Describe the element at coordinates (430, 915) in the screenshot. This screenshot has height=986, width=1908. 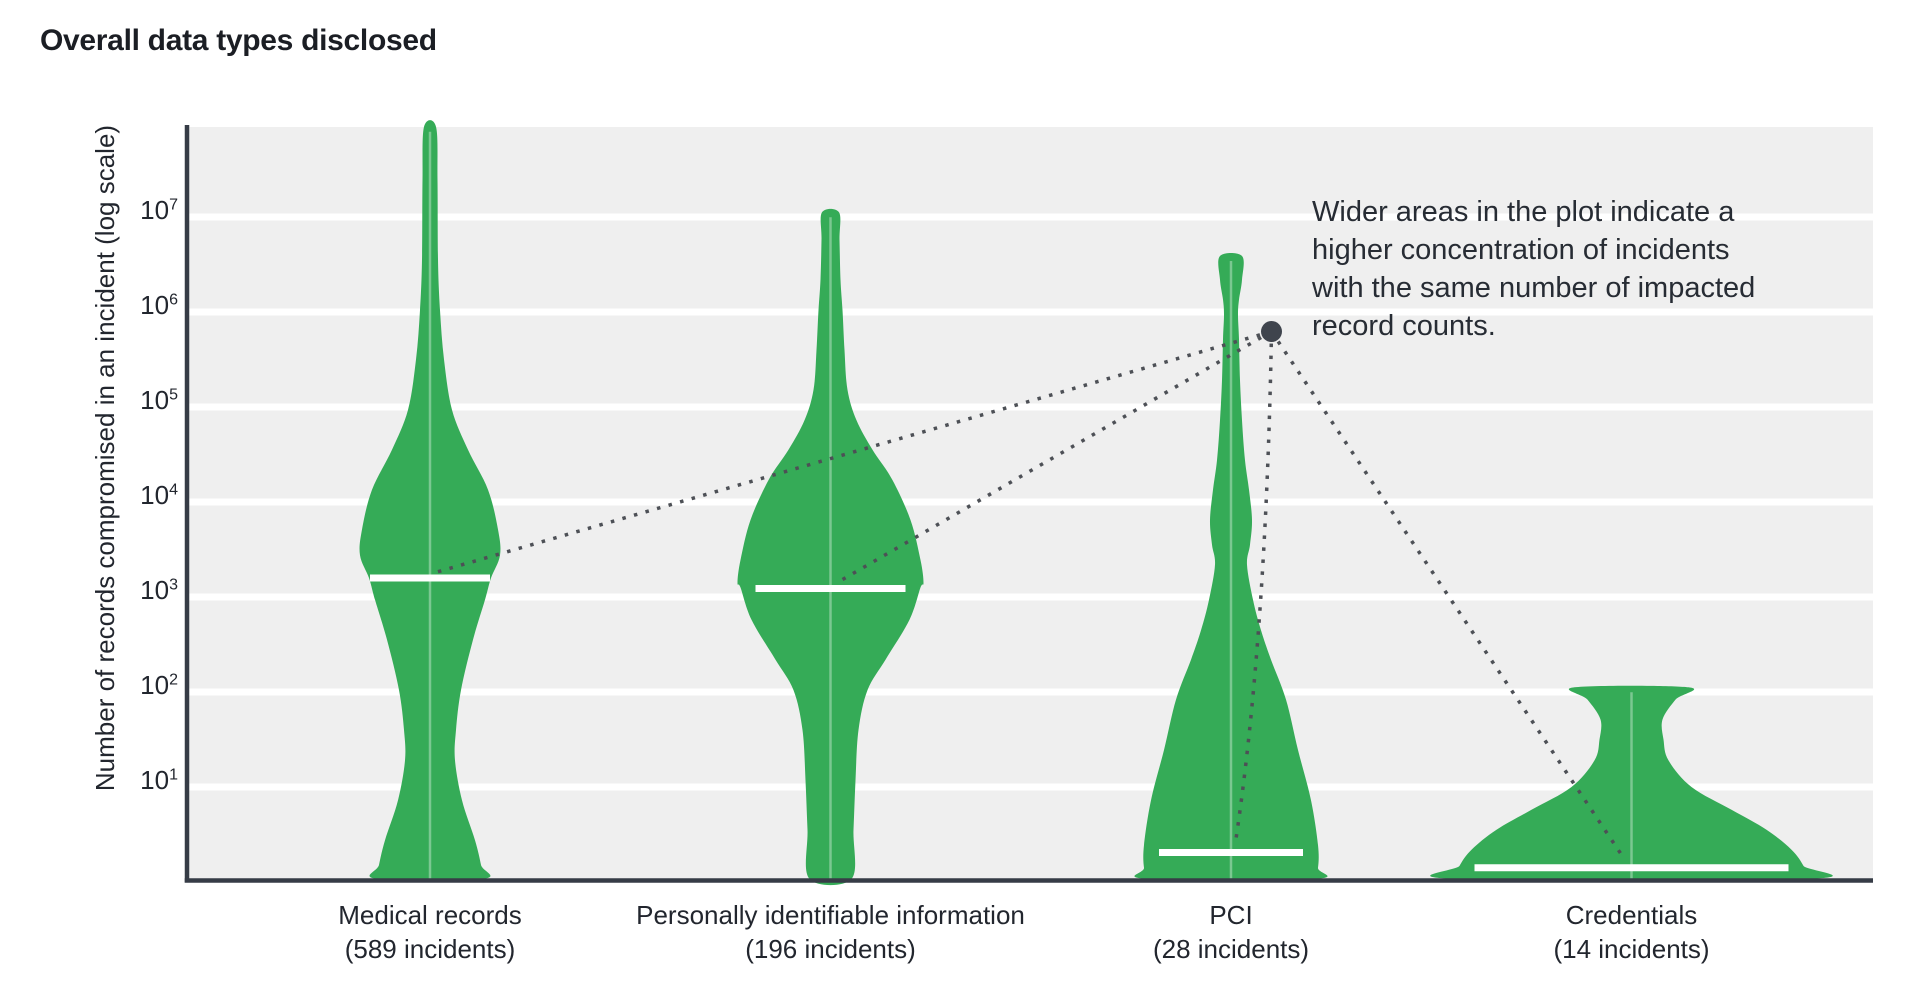
I see `category-name: Medical records` at that location.